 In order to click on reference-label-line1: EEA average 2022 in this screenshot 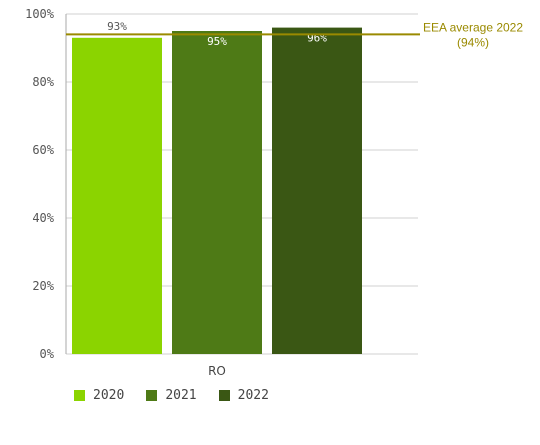, I will do `click(473, 27)`.